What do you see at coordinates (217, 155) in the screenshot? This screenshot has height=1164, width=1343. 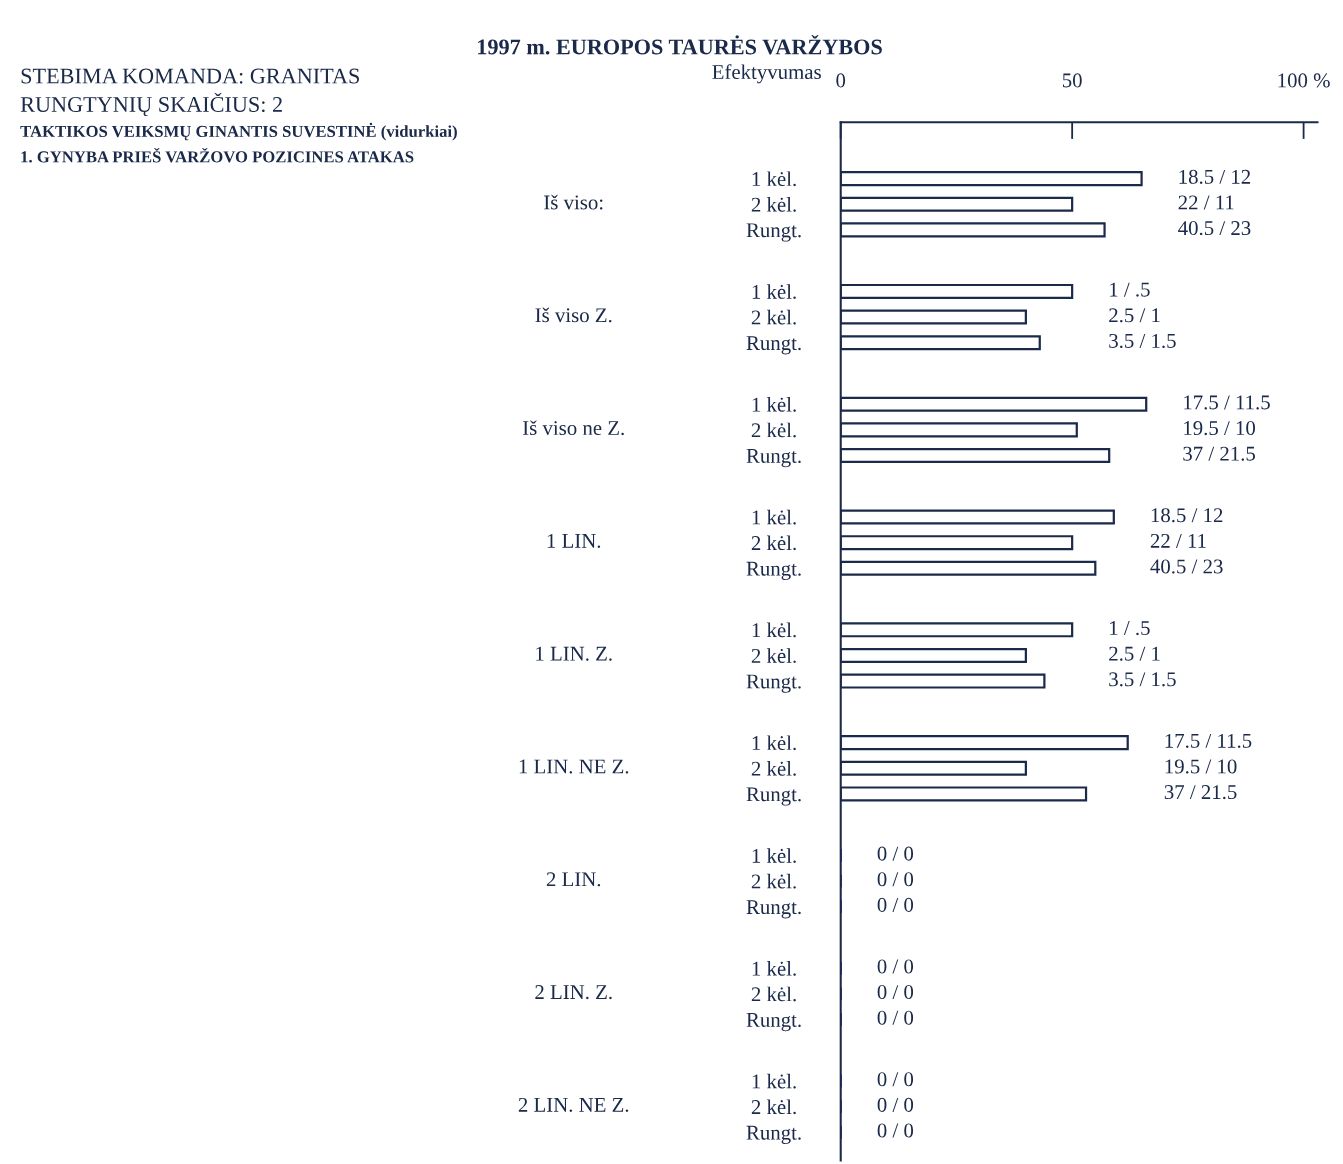 I see `text: 1. GYNYBA PRIEŠ VARŽOVO POZICINES ATAKAS` at bounding box center [217, 155].